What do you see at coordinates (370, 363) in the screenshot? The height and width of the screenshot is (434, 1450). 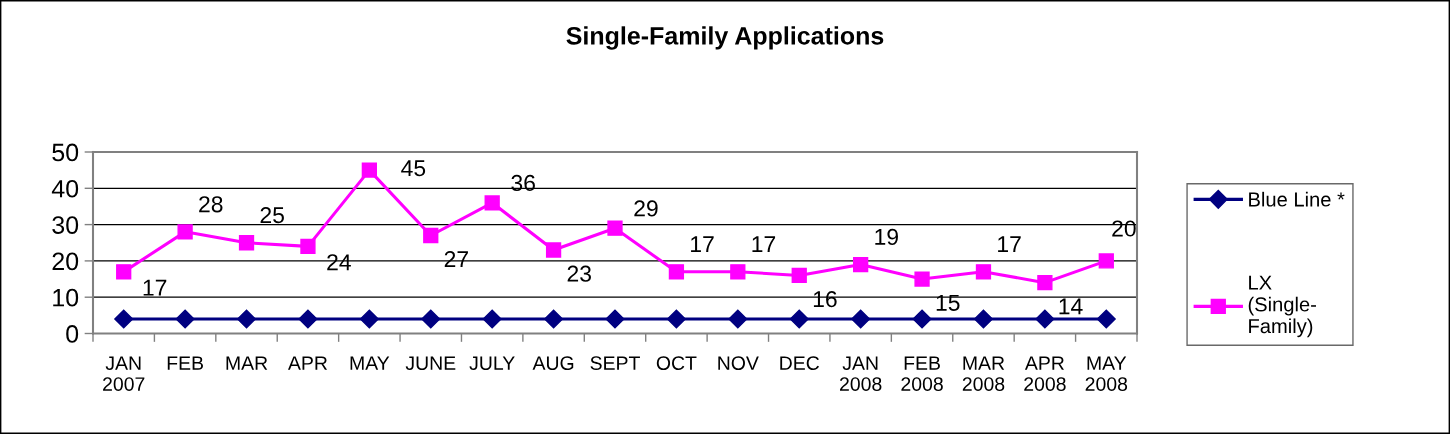 I see `x-tick-label: MAY` at bounding box center [370, 363].